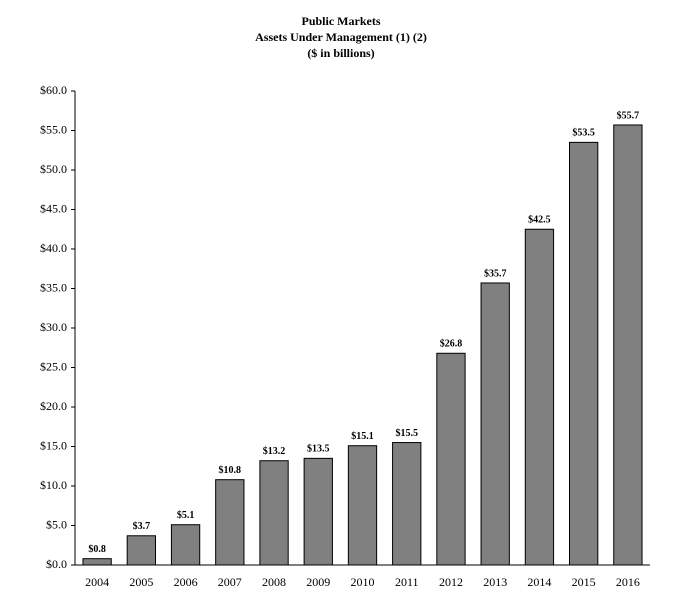  What do you see at coordinates (56, 524) in the screenshot?
I see `y-tick-label: $5.0` at bounding box center [56, 524].